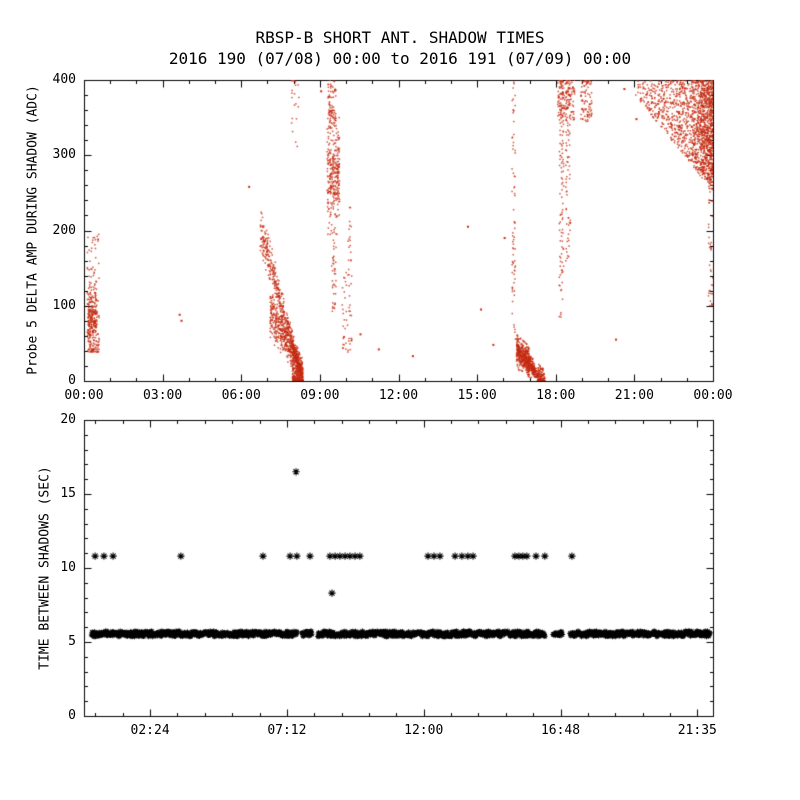 This screenshot has height=800, width=800. Describe the element at coordinates (150, 730) in the screenshot. I see `x-tick-label: 02:24` at that location.